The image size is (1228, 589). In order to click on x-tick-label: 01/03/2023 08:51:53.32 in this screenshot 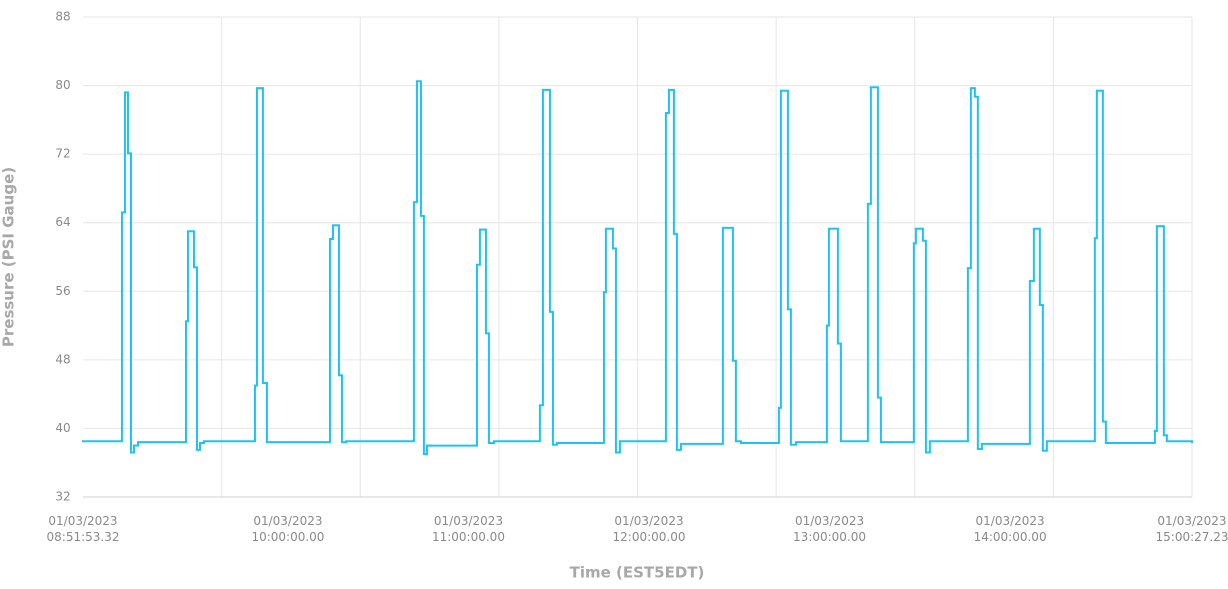, I will do `click(83, 529)`.